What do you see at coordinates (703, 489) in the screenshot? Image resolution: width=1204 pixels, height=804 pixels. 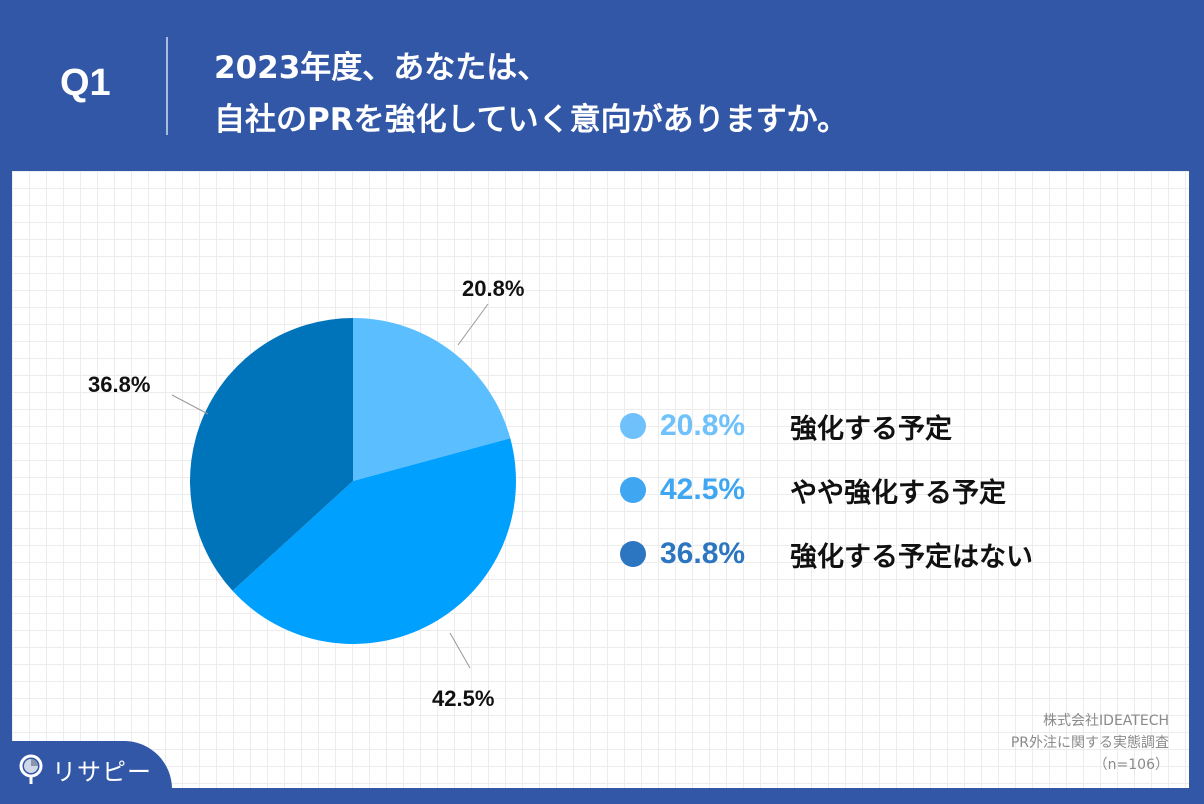 I see `legend-percentage: 42.5%` at bounding box center [703, 489].